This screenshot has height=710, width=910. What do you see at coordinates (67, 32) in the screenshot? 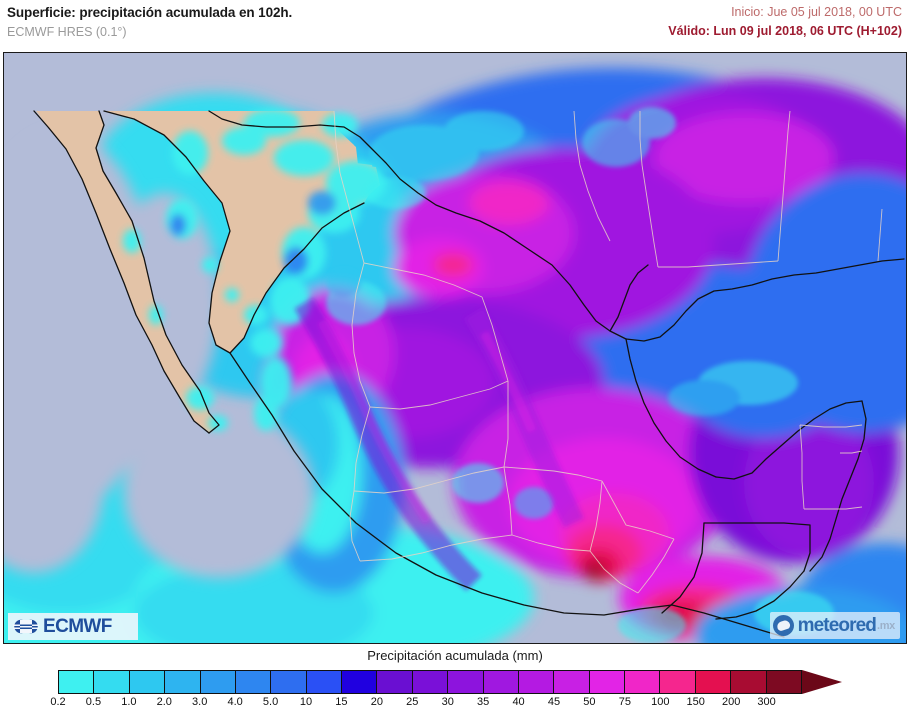
I see `model-label: ECMWF HRES (0.1°)` at bounding box center [67, 32].